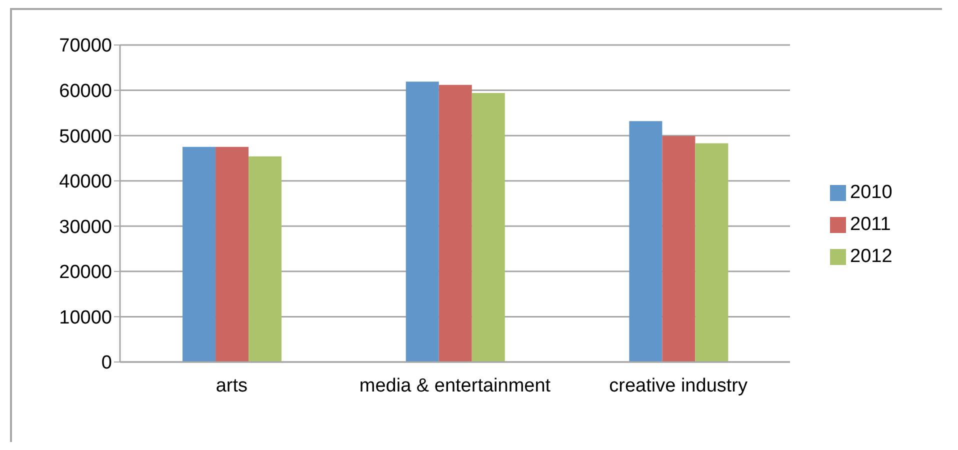  What do you see at coordinates (85, 182) in the screenshot?
I see `y-tick-label: 40000` at bounding box center [85, 182].